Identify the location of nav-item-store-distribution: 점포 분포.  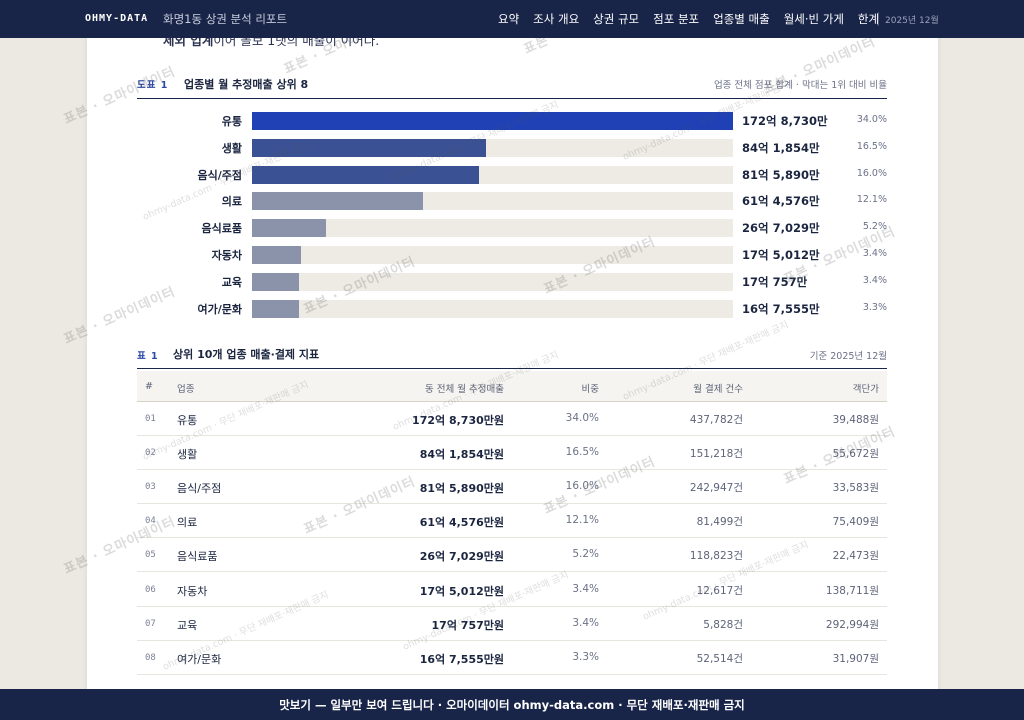
(676, 19).